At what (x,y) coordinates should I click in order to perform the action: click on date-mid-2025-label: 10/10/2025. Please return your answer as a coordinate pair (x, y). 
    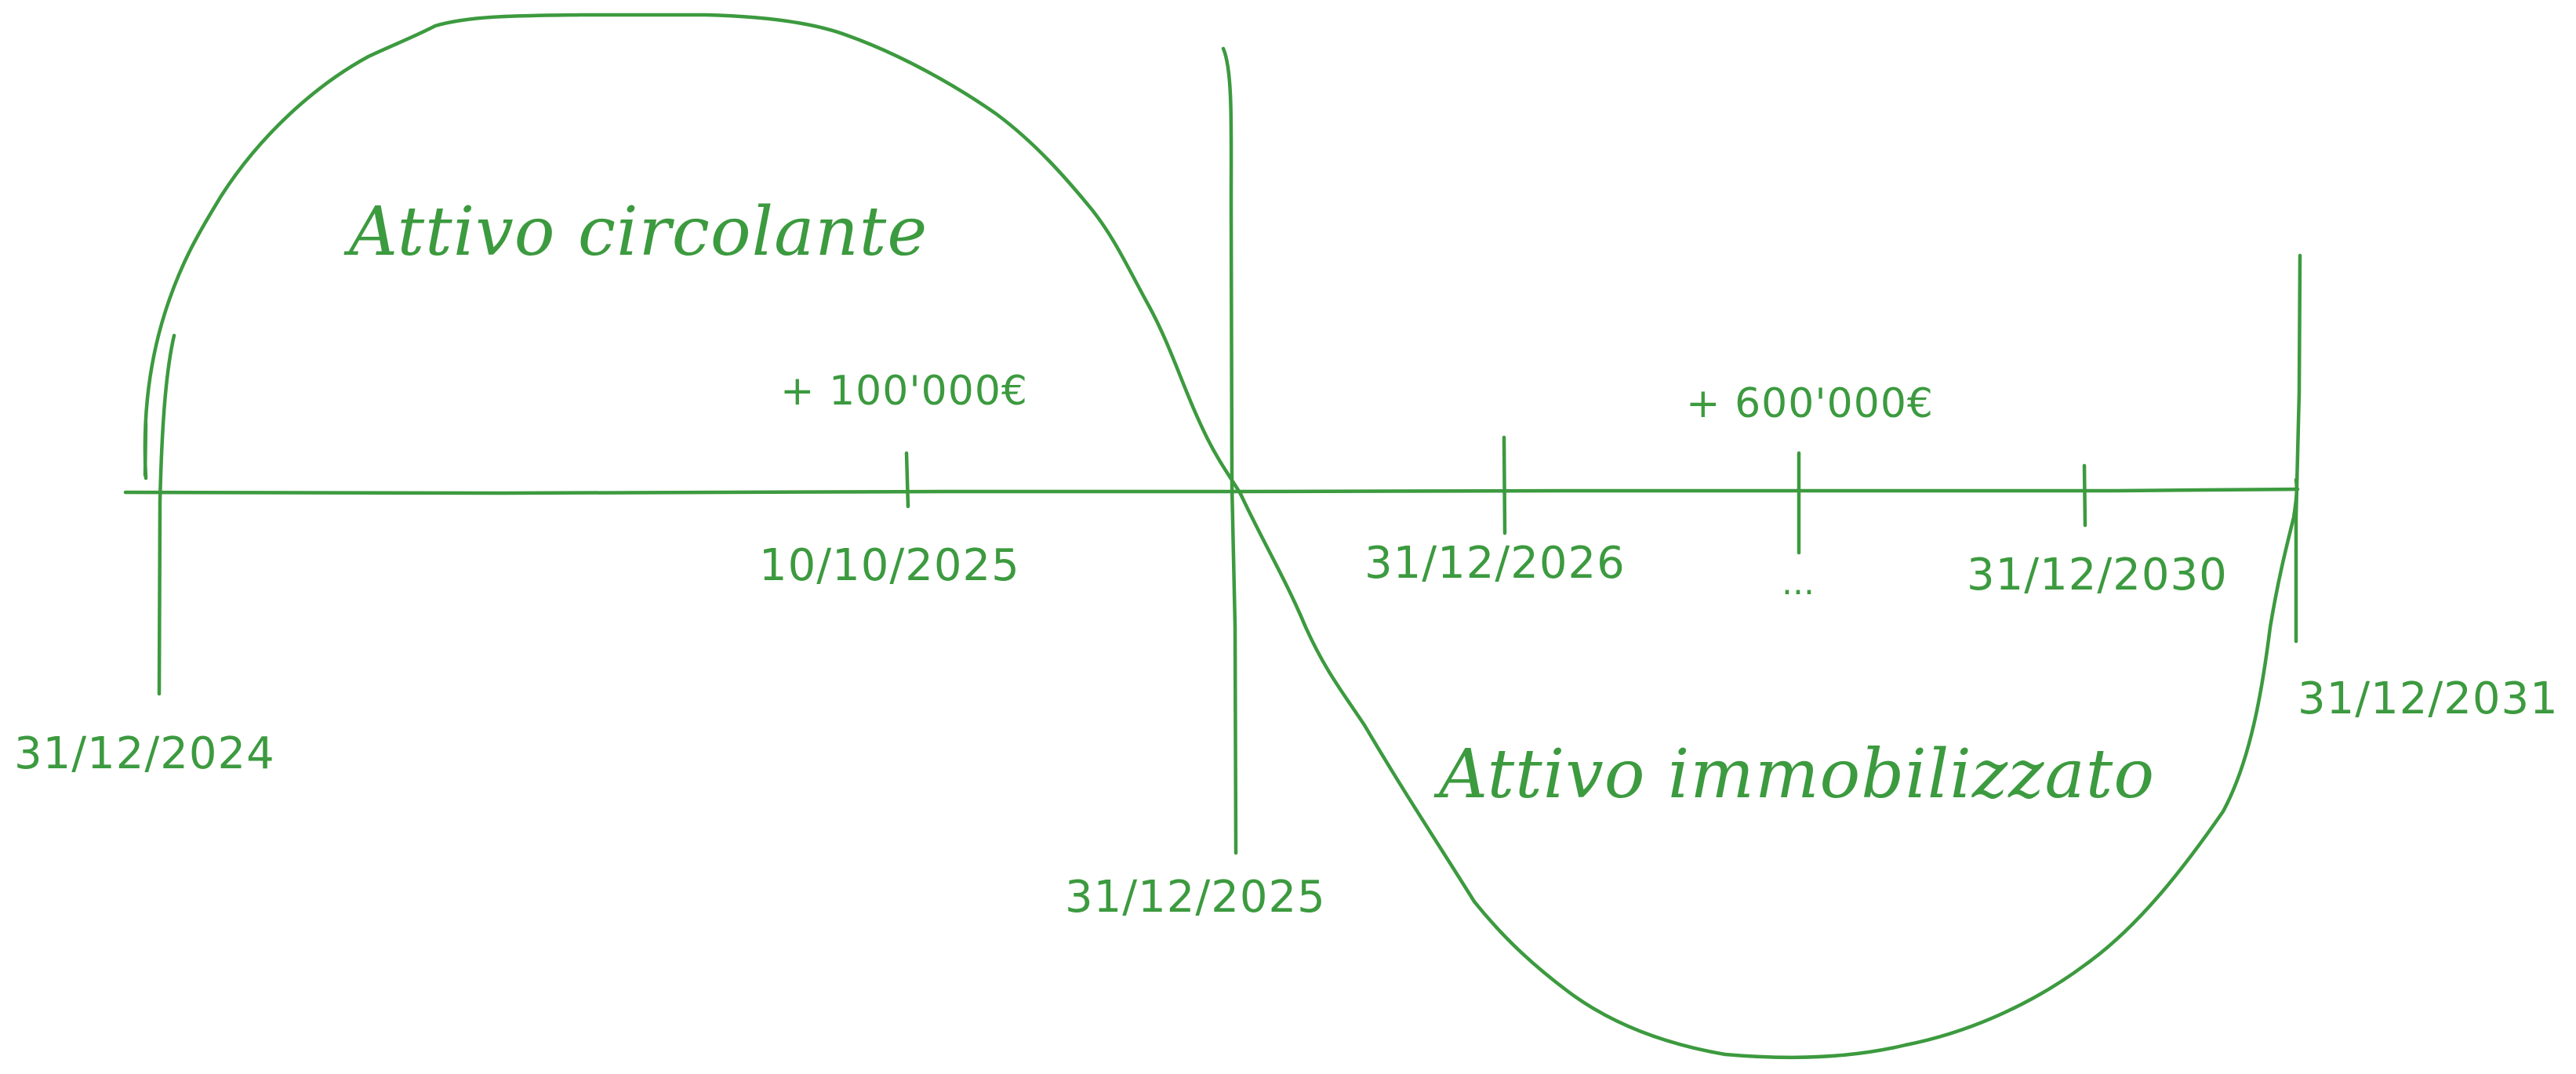
    Looking at the image, I should click on (889, 565).